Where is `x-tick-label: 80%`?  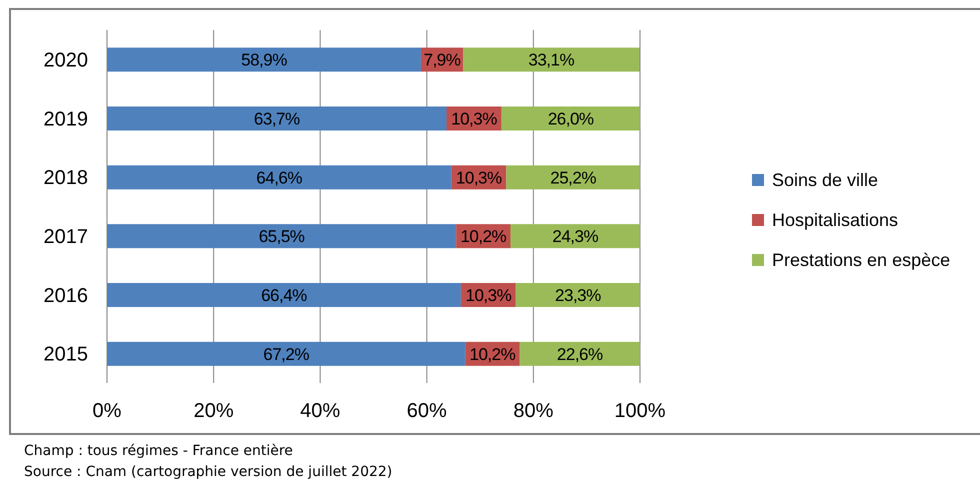
x-tick-label: 80% is located at coordinates (533, 411).